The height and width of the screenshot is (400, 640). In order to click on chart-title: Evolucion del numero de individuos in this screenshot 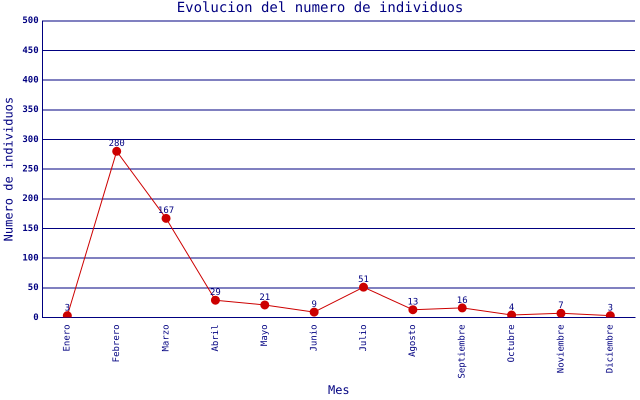, I will do `click(320, 8)`.